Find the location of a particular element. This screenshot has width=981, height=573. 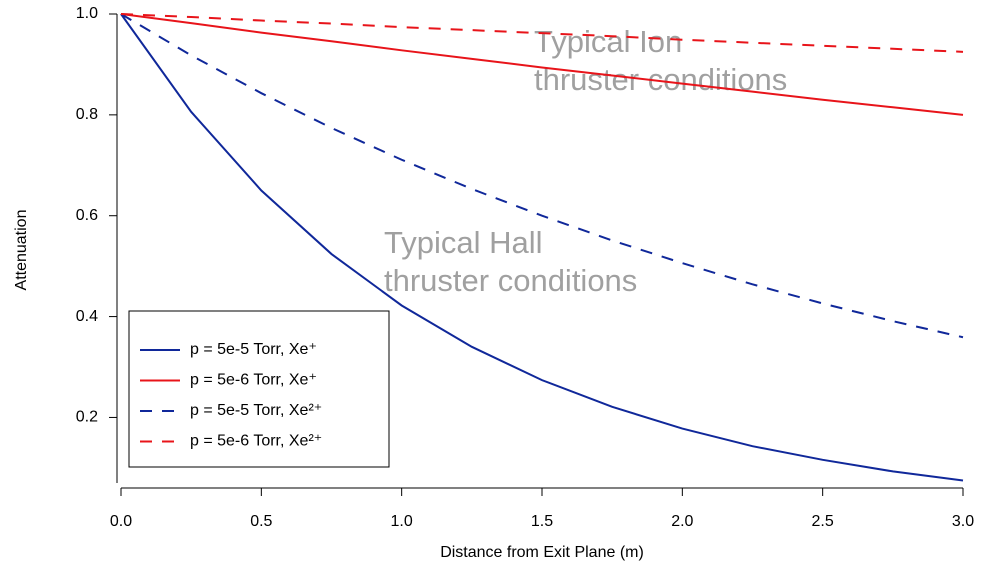

annotation: Typical Hall is located at coordinates (463, 242).